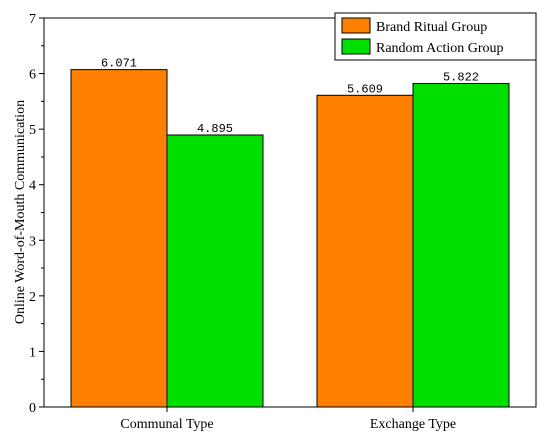 This screenshot has width=550, height=448. I want to click on legend-swatch-brand-ritual, so click(356, 25).